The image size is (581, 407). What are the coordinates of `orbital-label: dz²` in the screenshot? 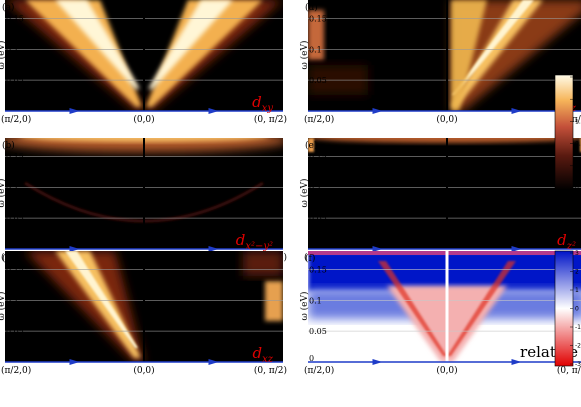 It's located at (566, 241).